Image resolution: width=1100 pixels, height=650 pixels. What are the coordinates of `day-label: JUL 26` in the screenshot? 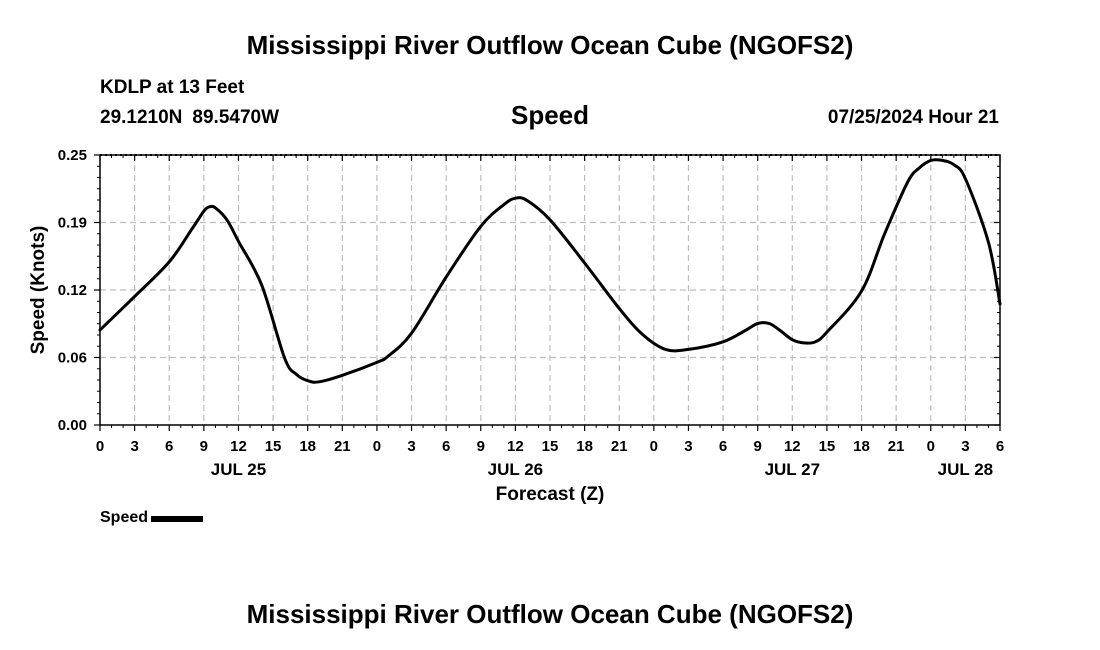 It's located at (515, 469).